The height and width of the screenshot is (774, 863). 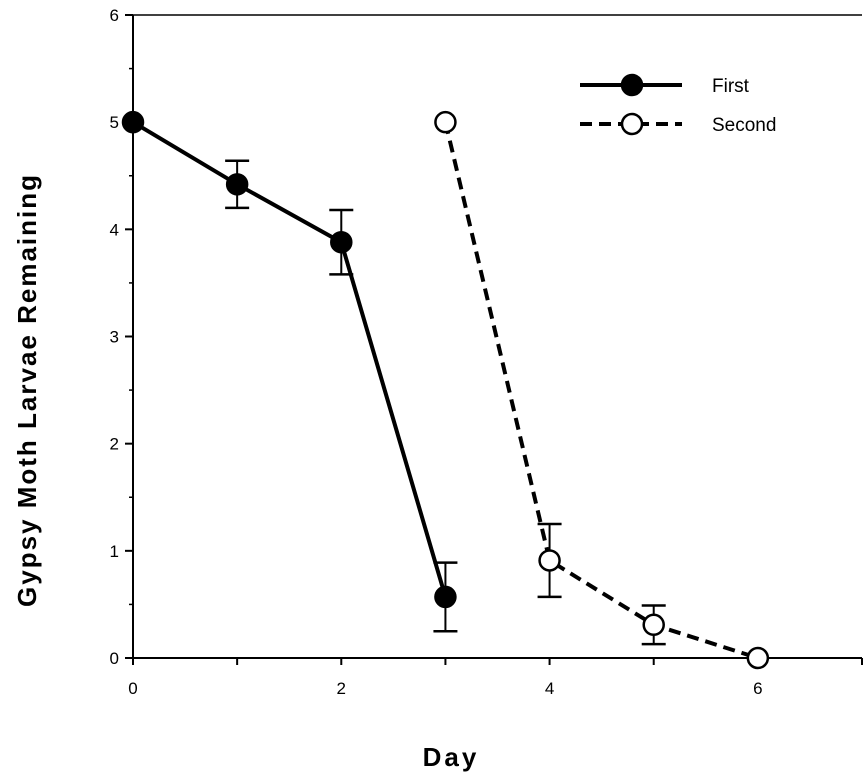 What do you see at coordinates (114, 658) in the screenshot?
I see `y-tick-label: 0` at bounding box center [114, 658].